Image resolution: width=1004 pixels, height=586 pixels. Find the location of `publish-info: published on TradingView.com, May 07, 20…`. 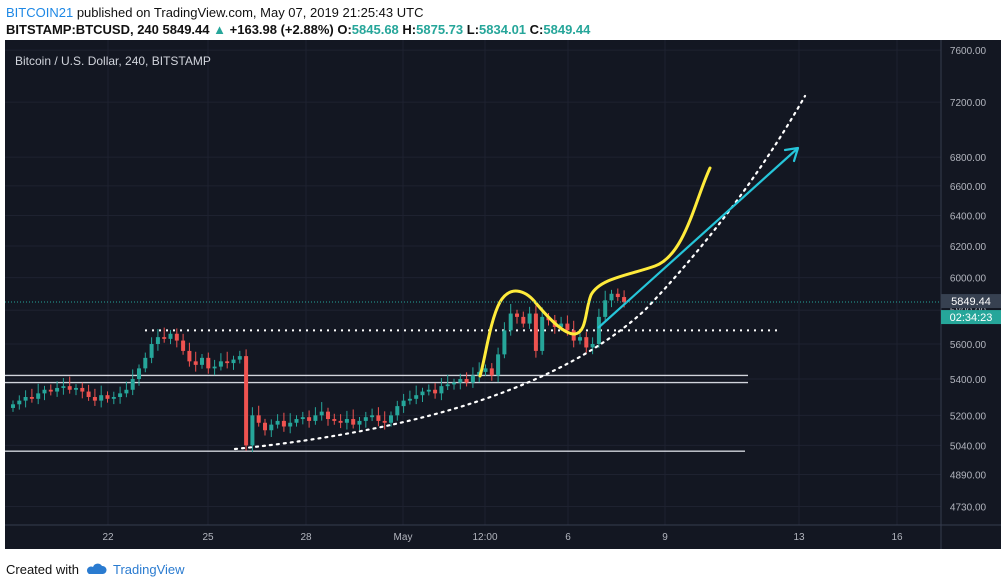

publish-info: published on TradingView.com, May 07, 20… is located at coordinates (250, 12).